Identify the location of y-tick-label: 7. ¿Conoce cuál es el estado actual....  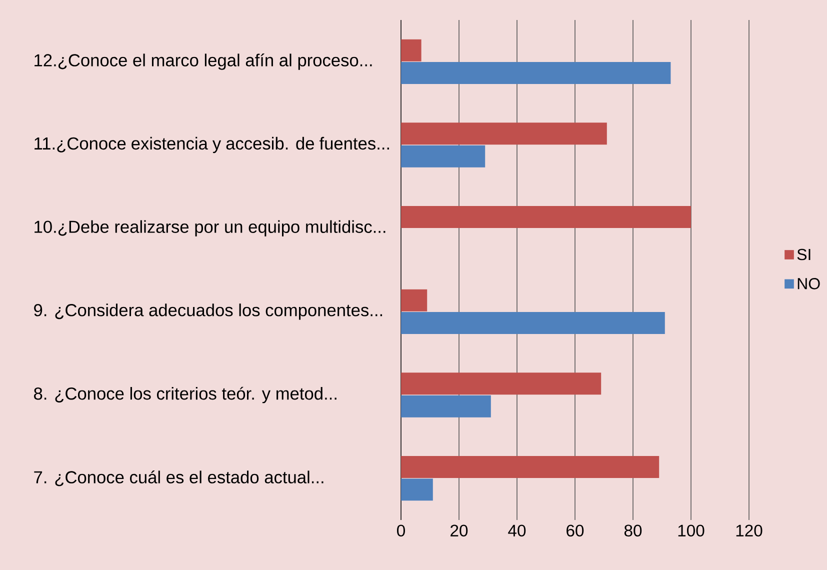
(179, 478).